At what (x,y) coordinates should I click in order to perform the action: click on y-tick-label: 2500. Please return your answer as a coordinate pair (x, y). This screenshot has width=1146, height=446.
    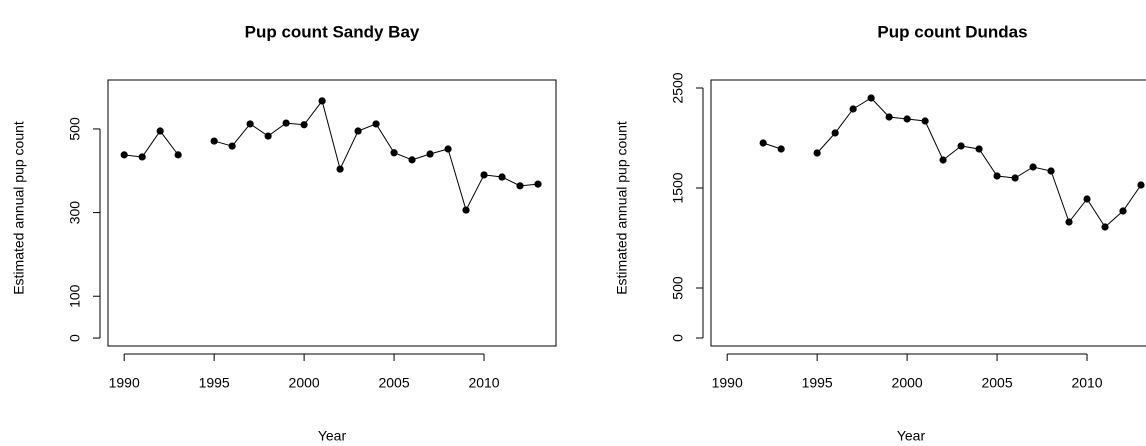
    Looking at the image, I should click on (678, 87).